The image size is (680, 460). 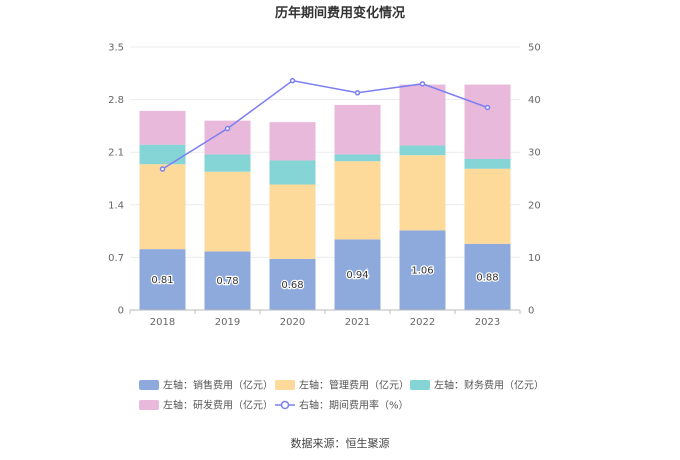 What do you see at coordinates (116, 205) in the screenshot?
I see `y-left-tick-label: 1.4` at bounding box center [116, 205].